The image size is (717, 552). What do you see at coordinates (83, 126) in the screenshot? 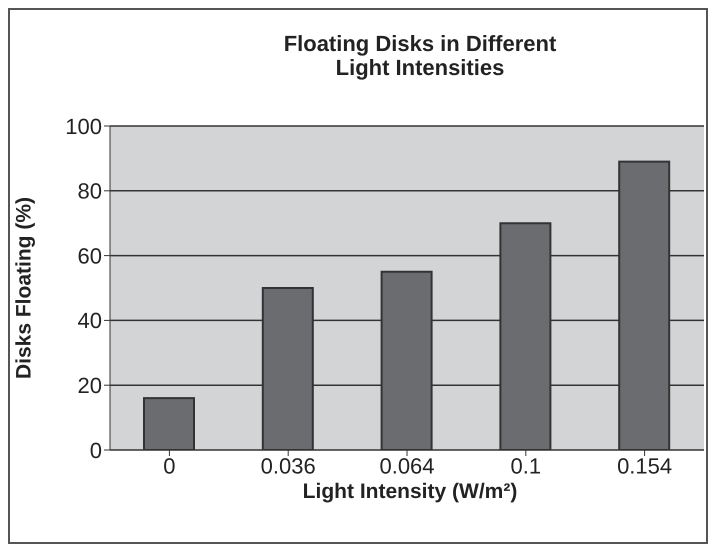
I see `y-tick-label: 100` at bounding box center [83, 126].